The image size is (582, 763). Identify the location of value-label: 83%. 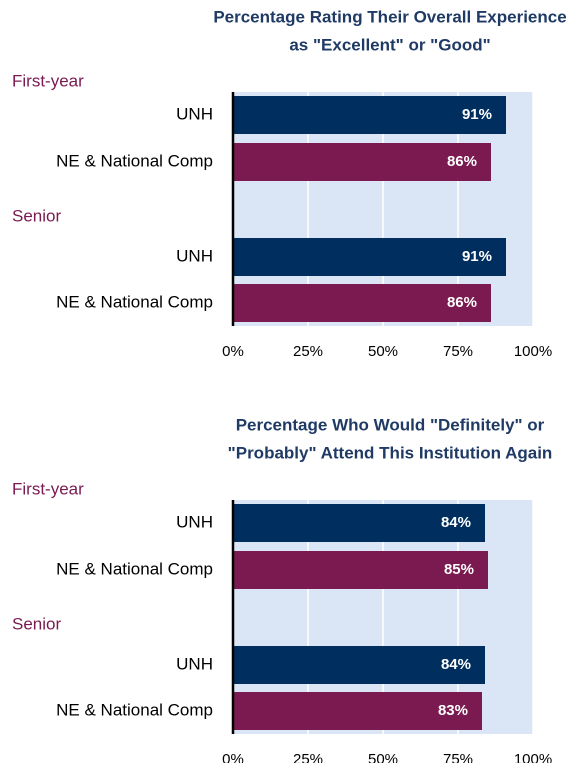
(453, 710).